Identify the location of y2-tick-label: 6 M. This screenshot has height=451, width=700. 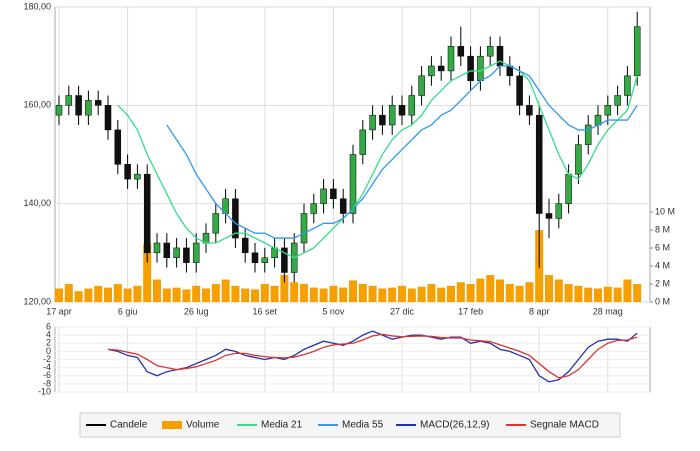
(662, 247).